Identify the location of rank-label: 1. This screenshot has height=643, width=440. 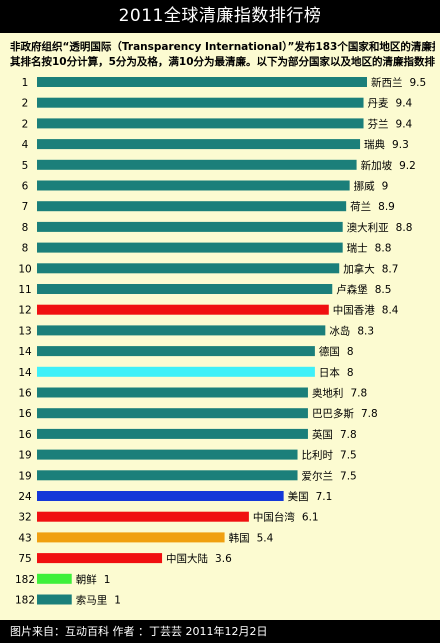
(25, 83).